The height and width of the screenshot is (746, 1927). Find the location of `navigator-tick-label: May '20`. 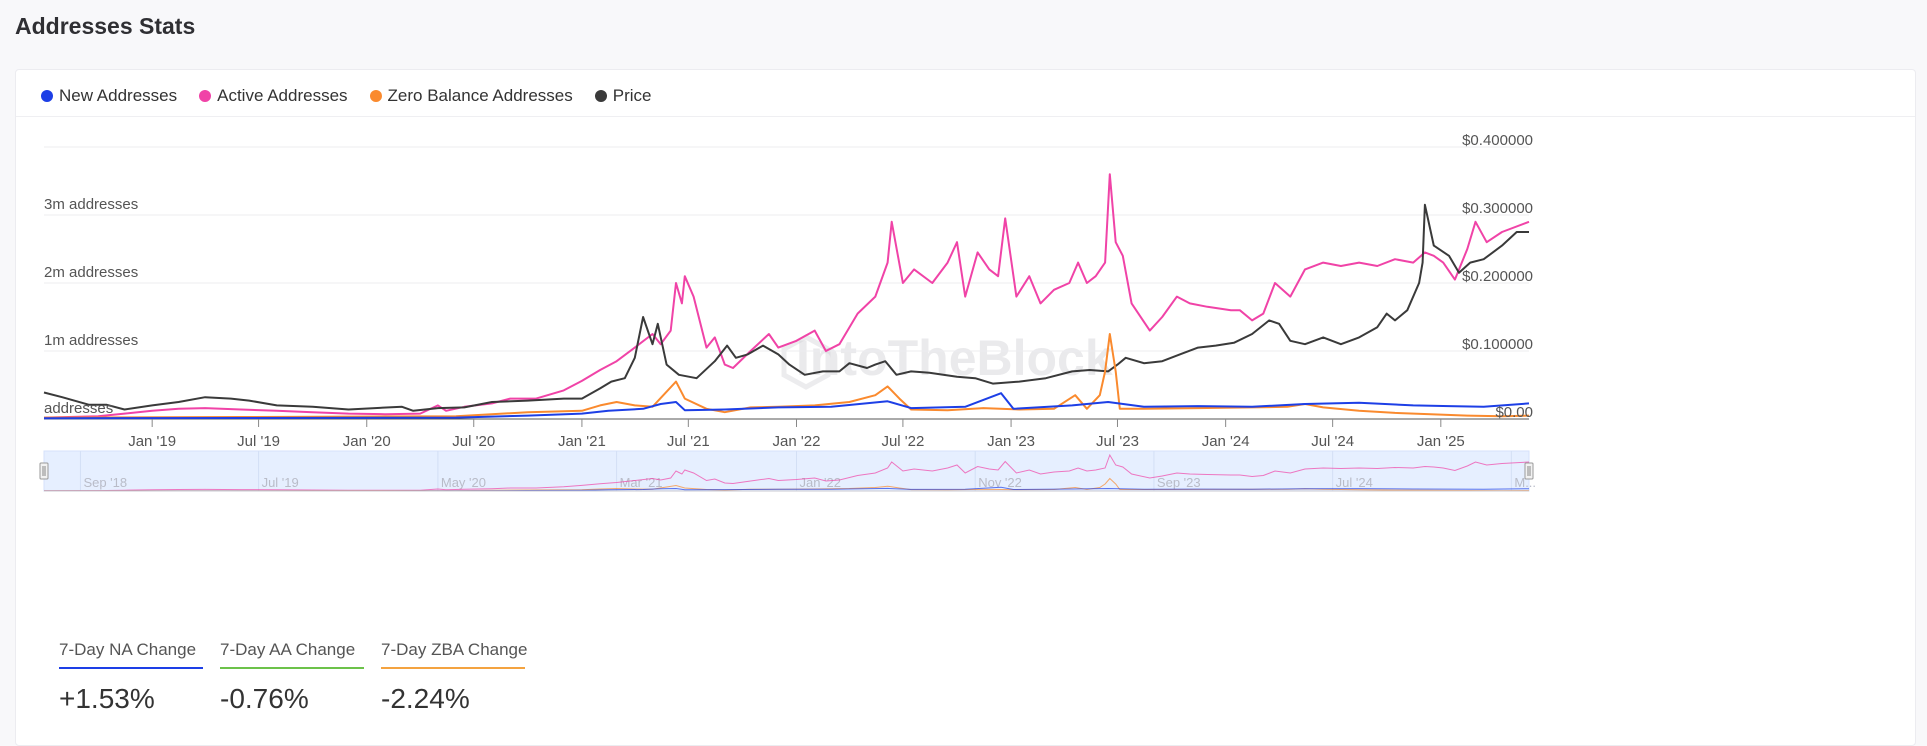

navigator-tick-label: May '20 is located at coordinates (463, 482).